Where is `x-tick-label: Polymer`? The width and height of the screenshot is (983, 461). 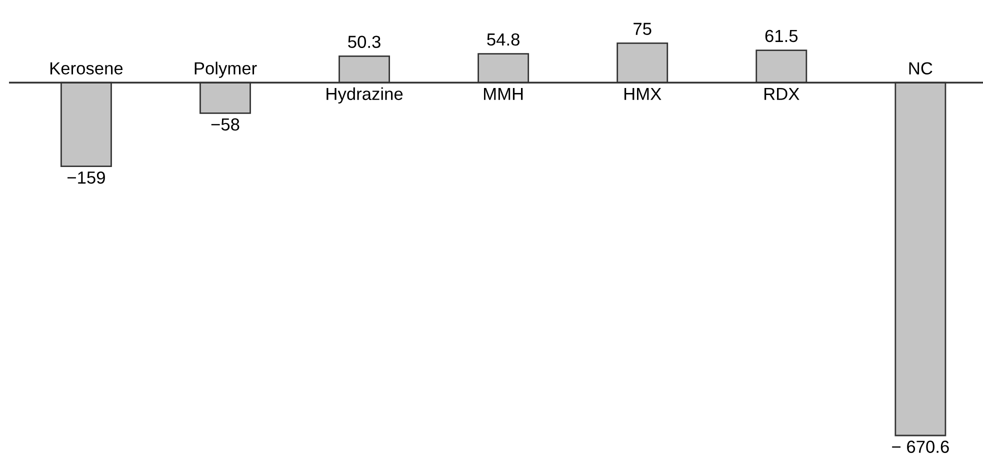 x-tick-label: Polymer is located at coordinates (225, 70).